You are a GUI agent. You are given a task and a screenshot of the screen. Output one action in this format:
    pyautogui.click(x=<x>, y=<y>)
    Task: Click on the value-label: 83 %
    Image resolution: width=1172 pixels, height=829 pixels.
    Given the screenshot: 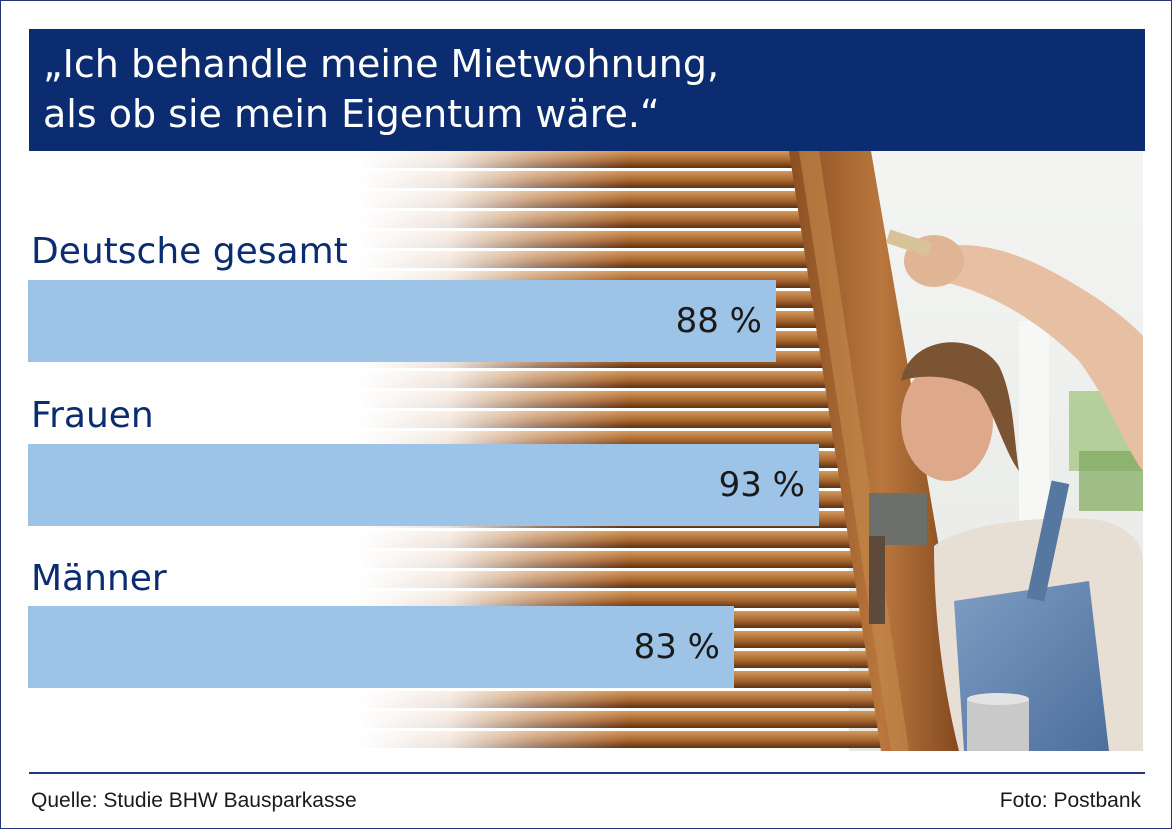 What is the action you would take?
    pyautogui.click(x=676, y=647)
    